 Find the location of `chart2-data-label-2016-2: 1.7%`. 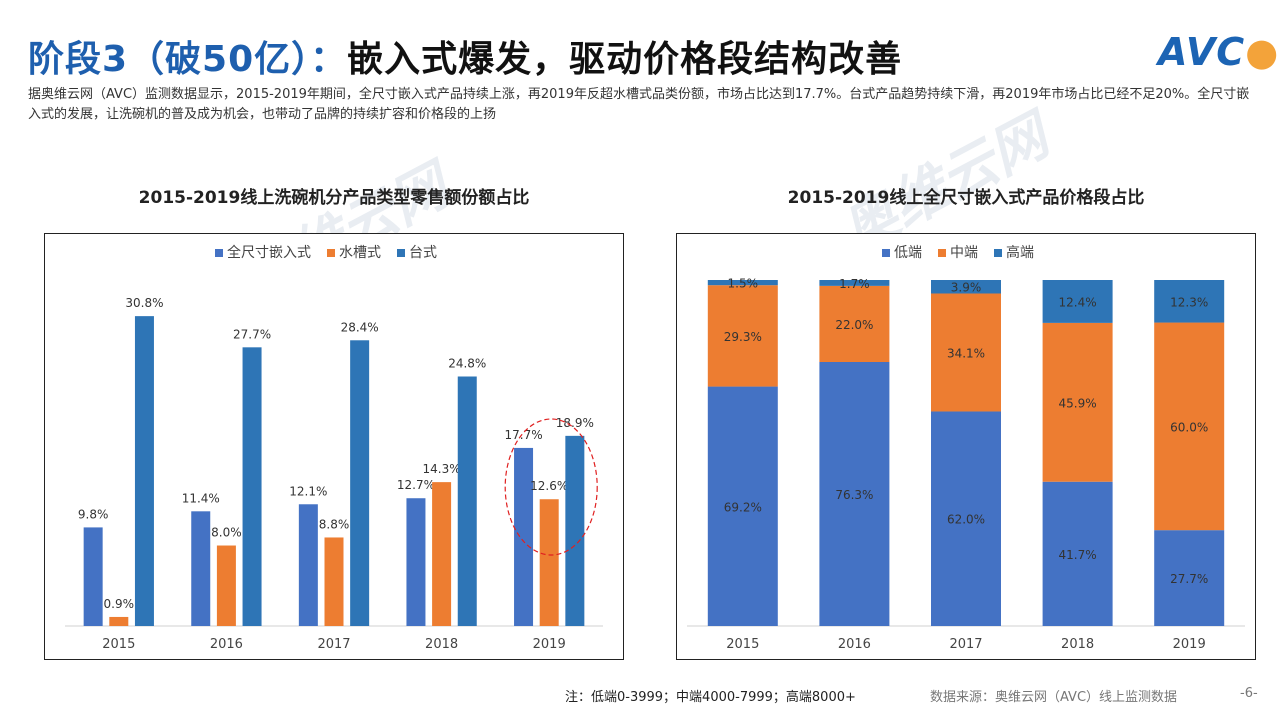

chart2-data-label-2016-2: 1.7% is located at coordinates (854, 284).